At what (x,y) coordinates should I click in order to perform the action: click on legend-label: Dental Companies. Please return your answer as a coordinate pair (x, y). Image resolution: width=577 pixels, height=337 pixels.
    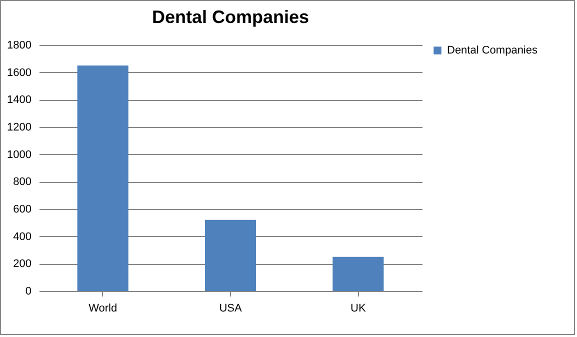
    Looking at the image, I should click on (492, 50).